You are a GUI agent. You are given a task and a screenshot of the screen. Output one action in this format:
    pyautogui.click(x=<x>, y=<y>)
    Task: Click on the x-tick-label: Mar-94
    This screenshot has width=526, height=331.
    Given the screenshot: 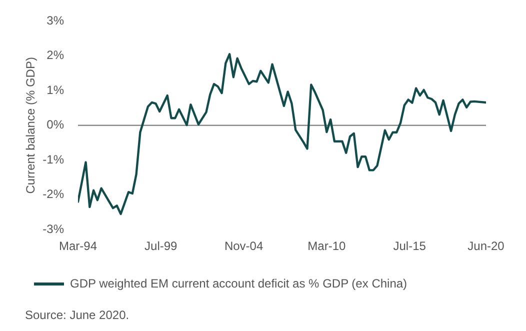 What is the action you would take?
    pyautogui.click(x=78, y=246)
    